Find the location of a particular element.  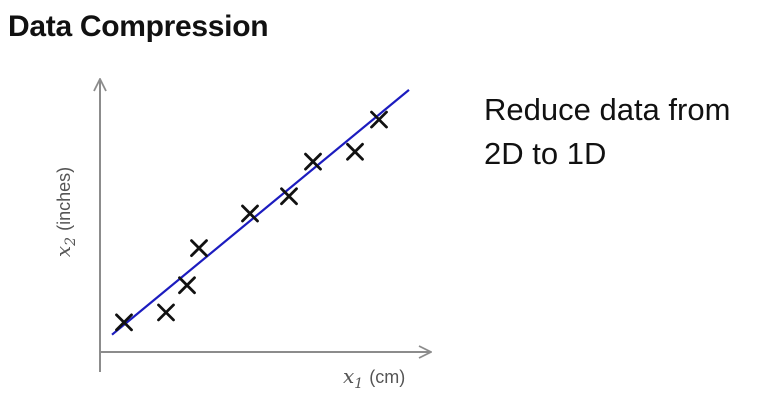

side-text-line-1: Reduce data from is located at coordinates (607, 109).